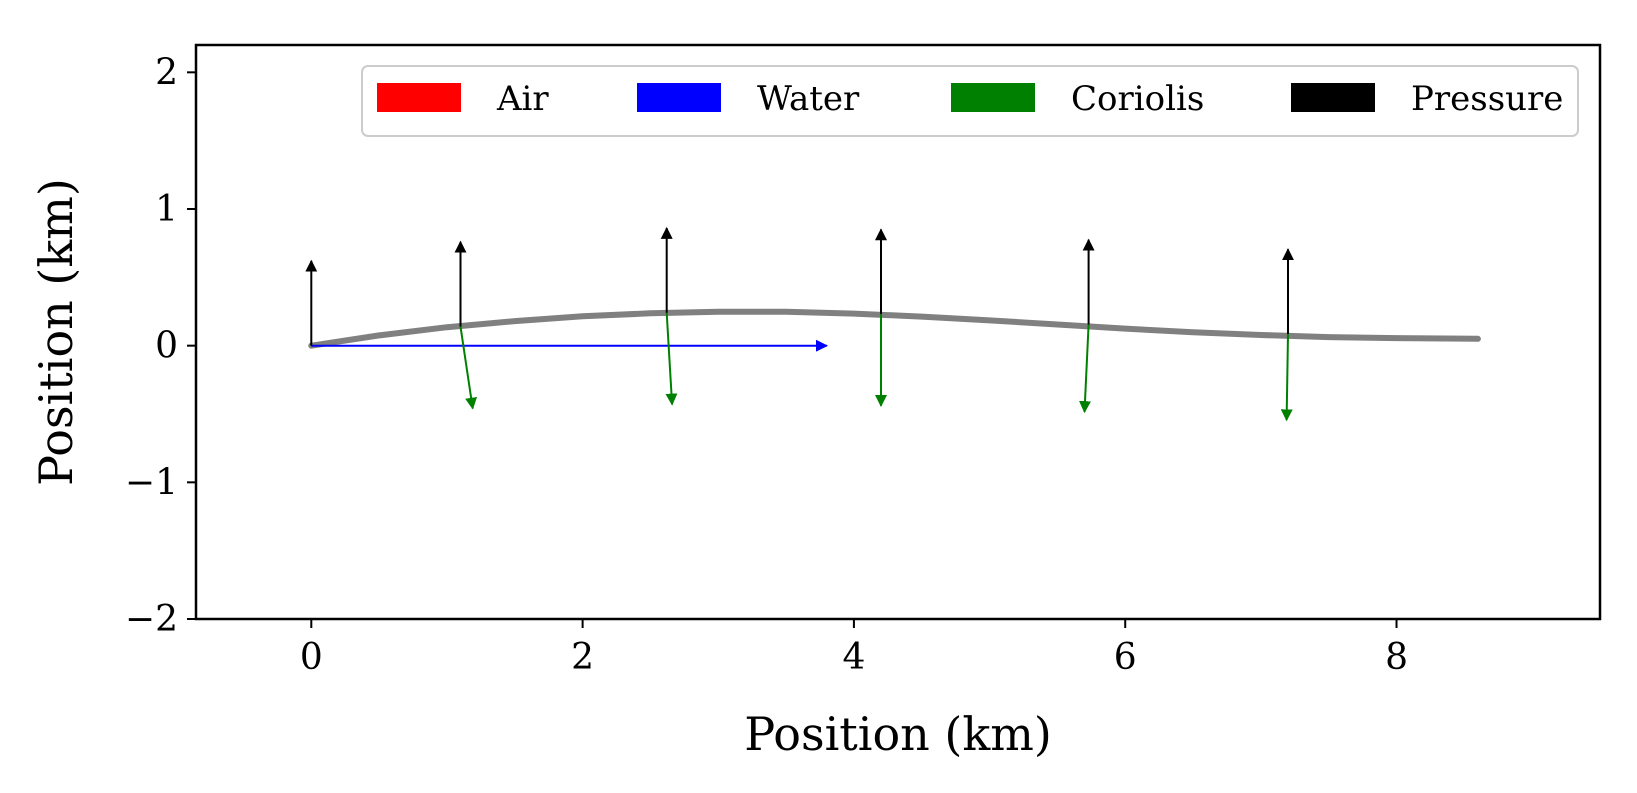 Image resolution: width=1637 pixels, height=793 pixels. Describe the element at coordinates (1396, 657) in the screenshot. I see `x-tick-label: 8` at that location.